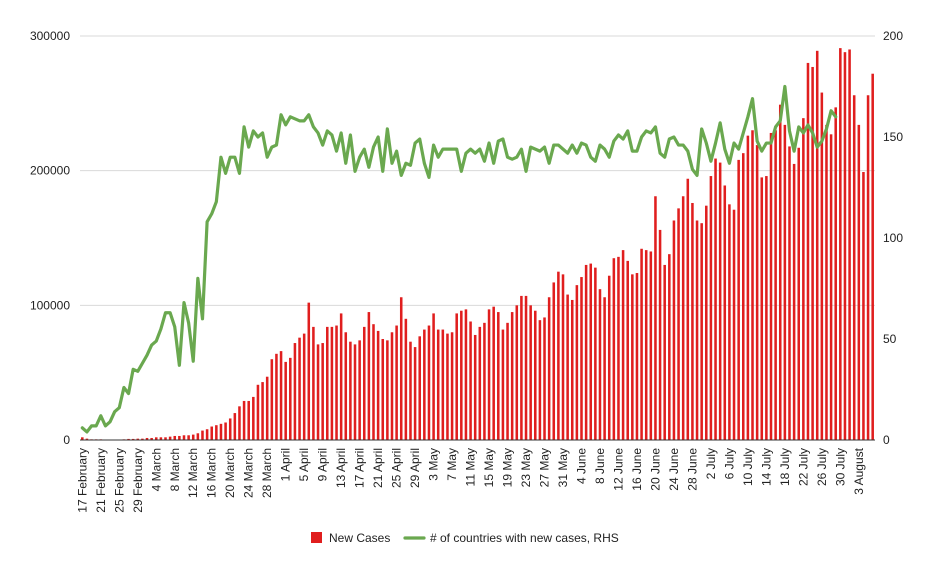 Image resolution: width=932 pixels, height=574 pixels. Describe the element at coordinates (360, 468) in the screenshot. I see `x-axis-tick-label: 17 April` at that location.